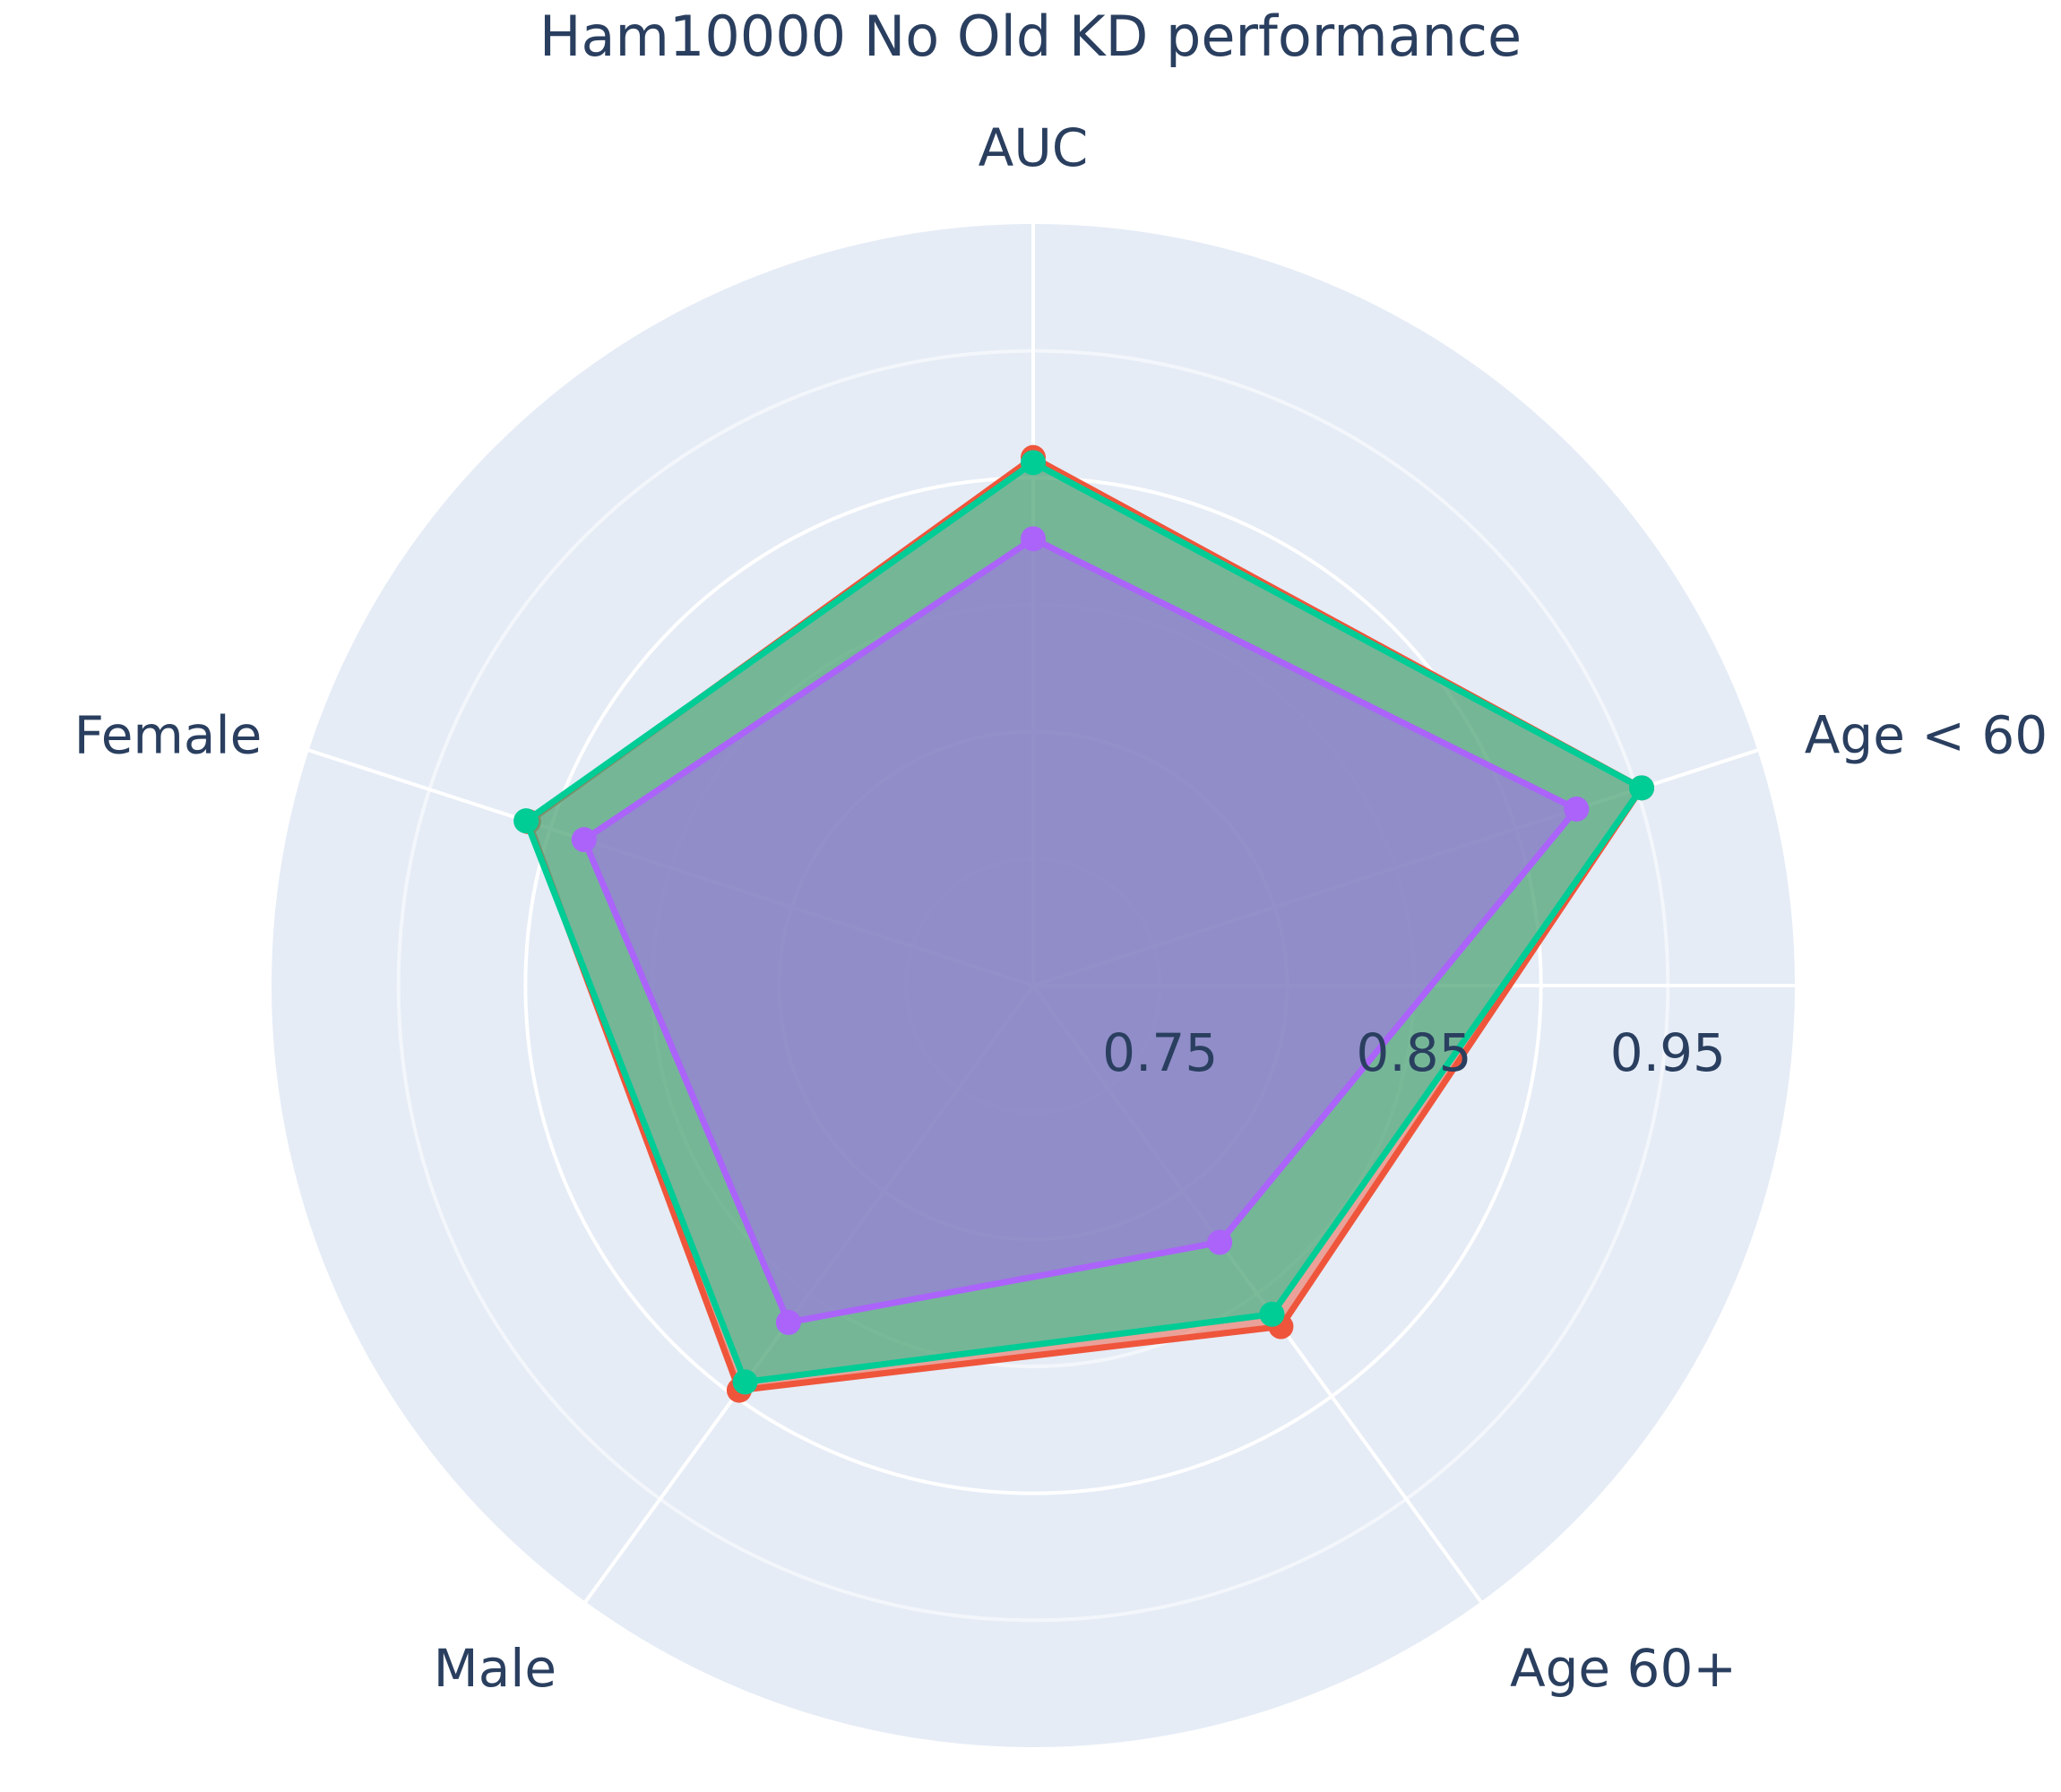 This screenshot has width=2061, height=1792. Describe the element at coordinates (1668, 1052) in the screenshot. I see `radial-tick-label: 0.95` at that location.